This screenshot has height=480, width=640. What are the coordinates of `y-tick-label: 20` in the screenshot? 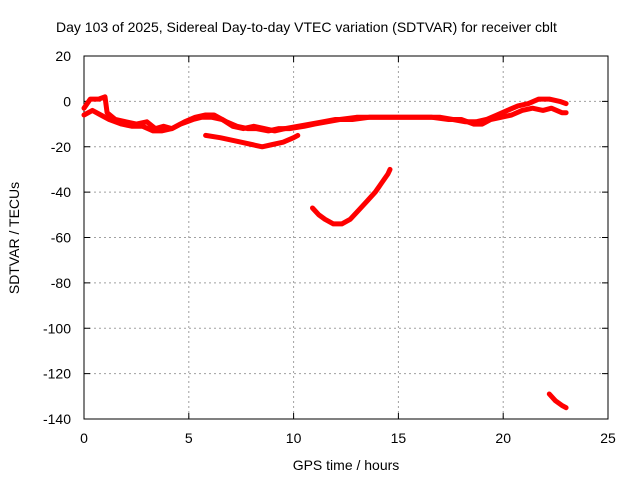 It's located at (63, 56).